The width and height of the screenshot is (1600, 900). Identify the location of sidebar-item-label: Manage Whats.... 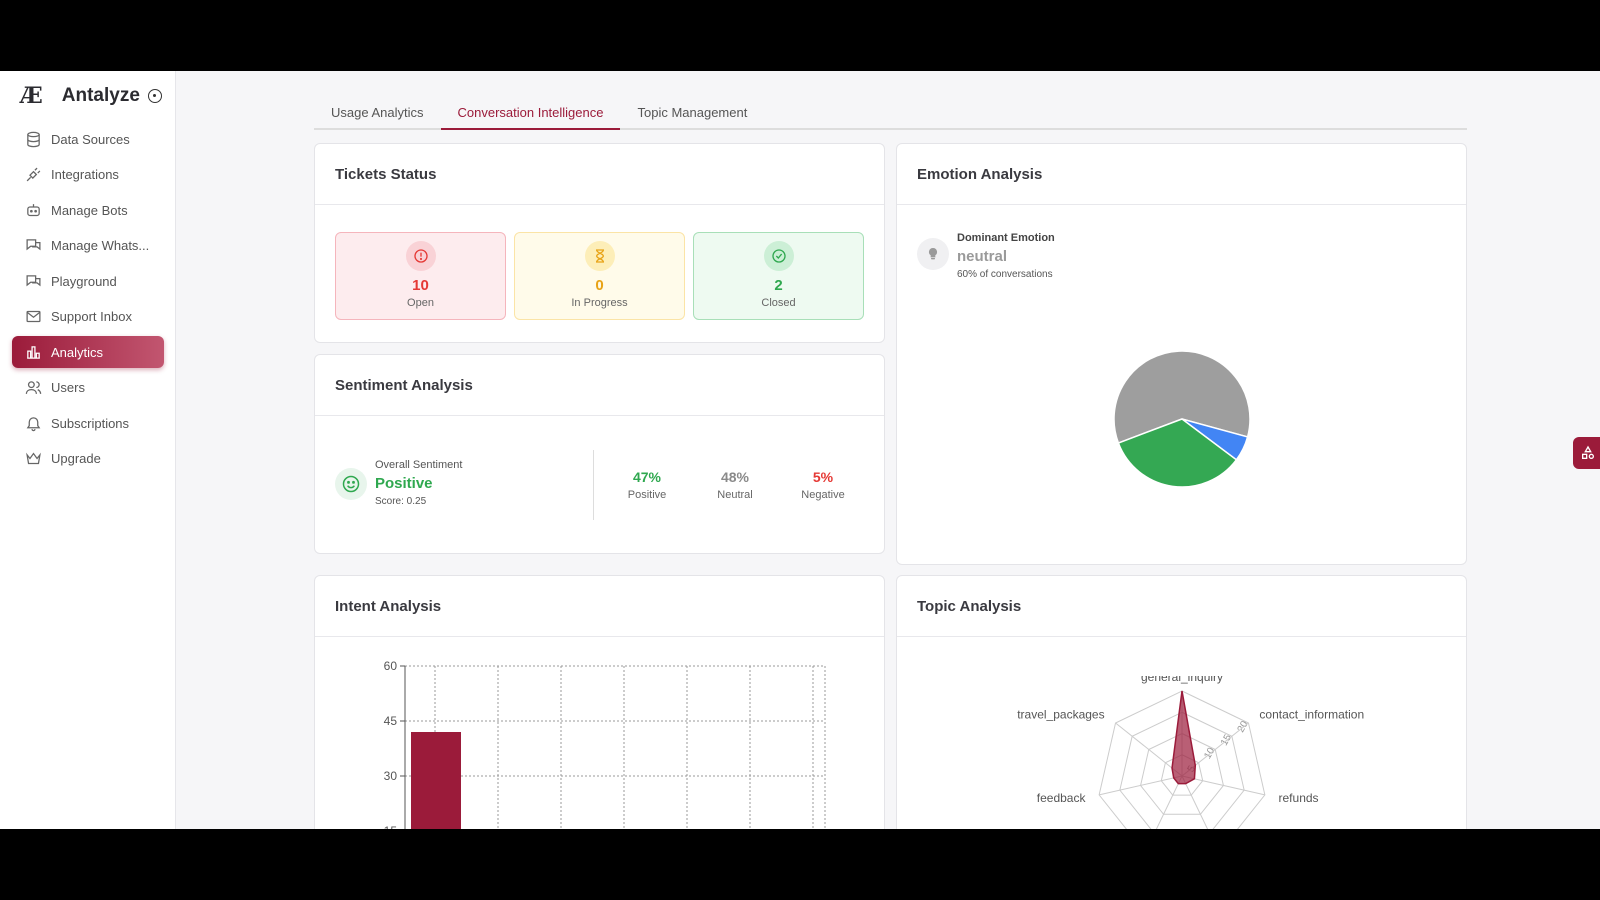
(100, 245).